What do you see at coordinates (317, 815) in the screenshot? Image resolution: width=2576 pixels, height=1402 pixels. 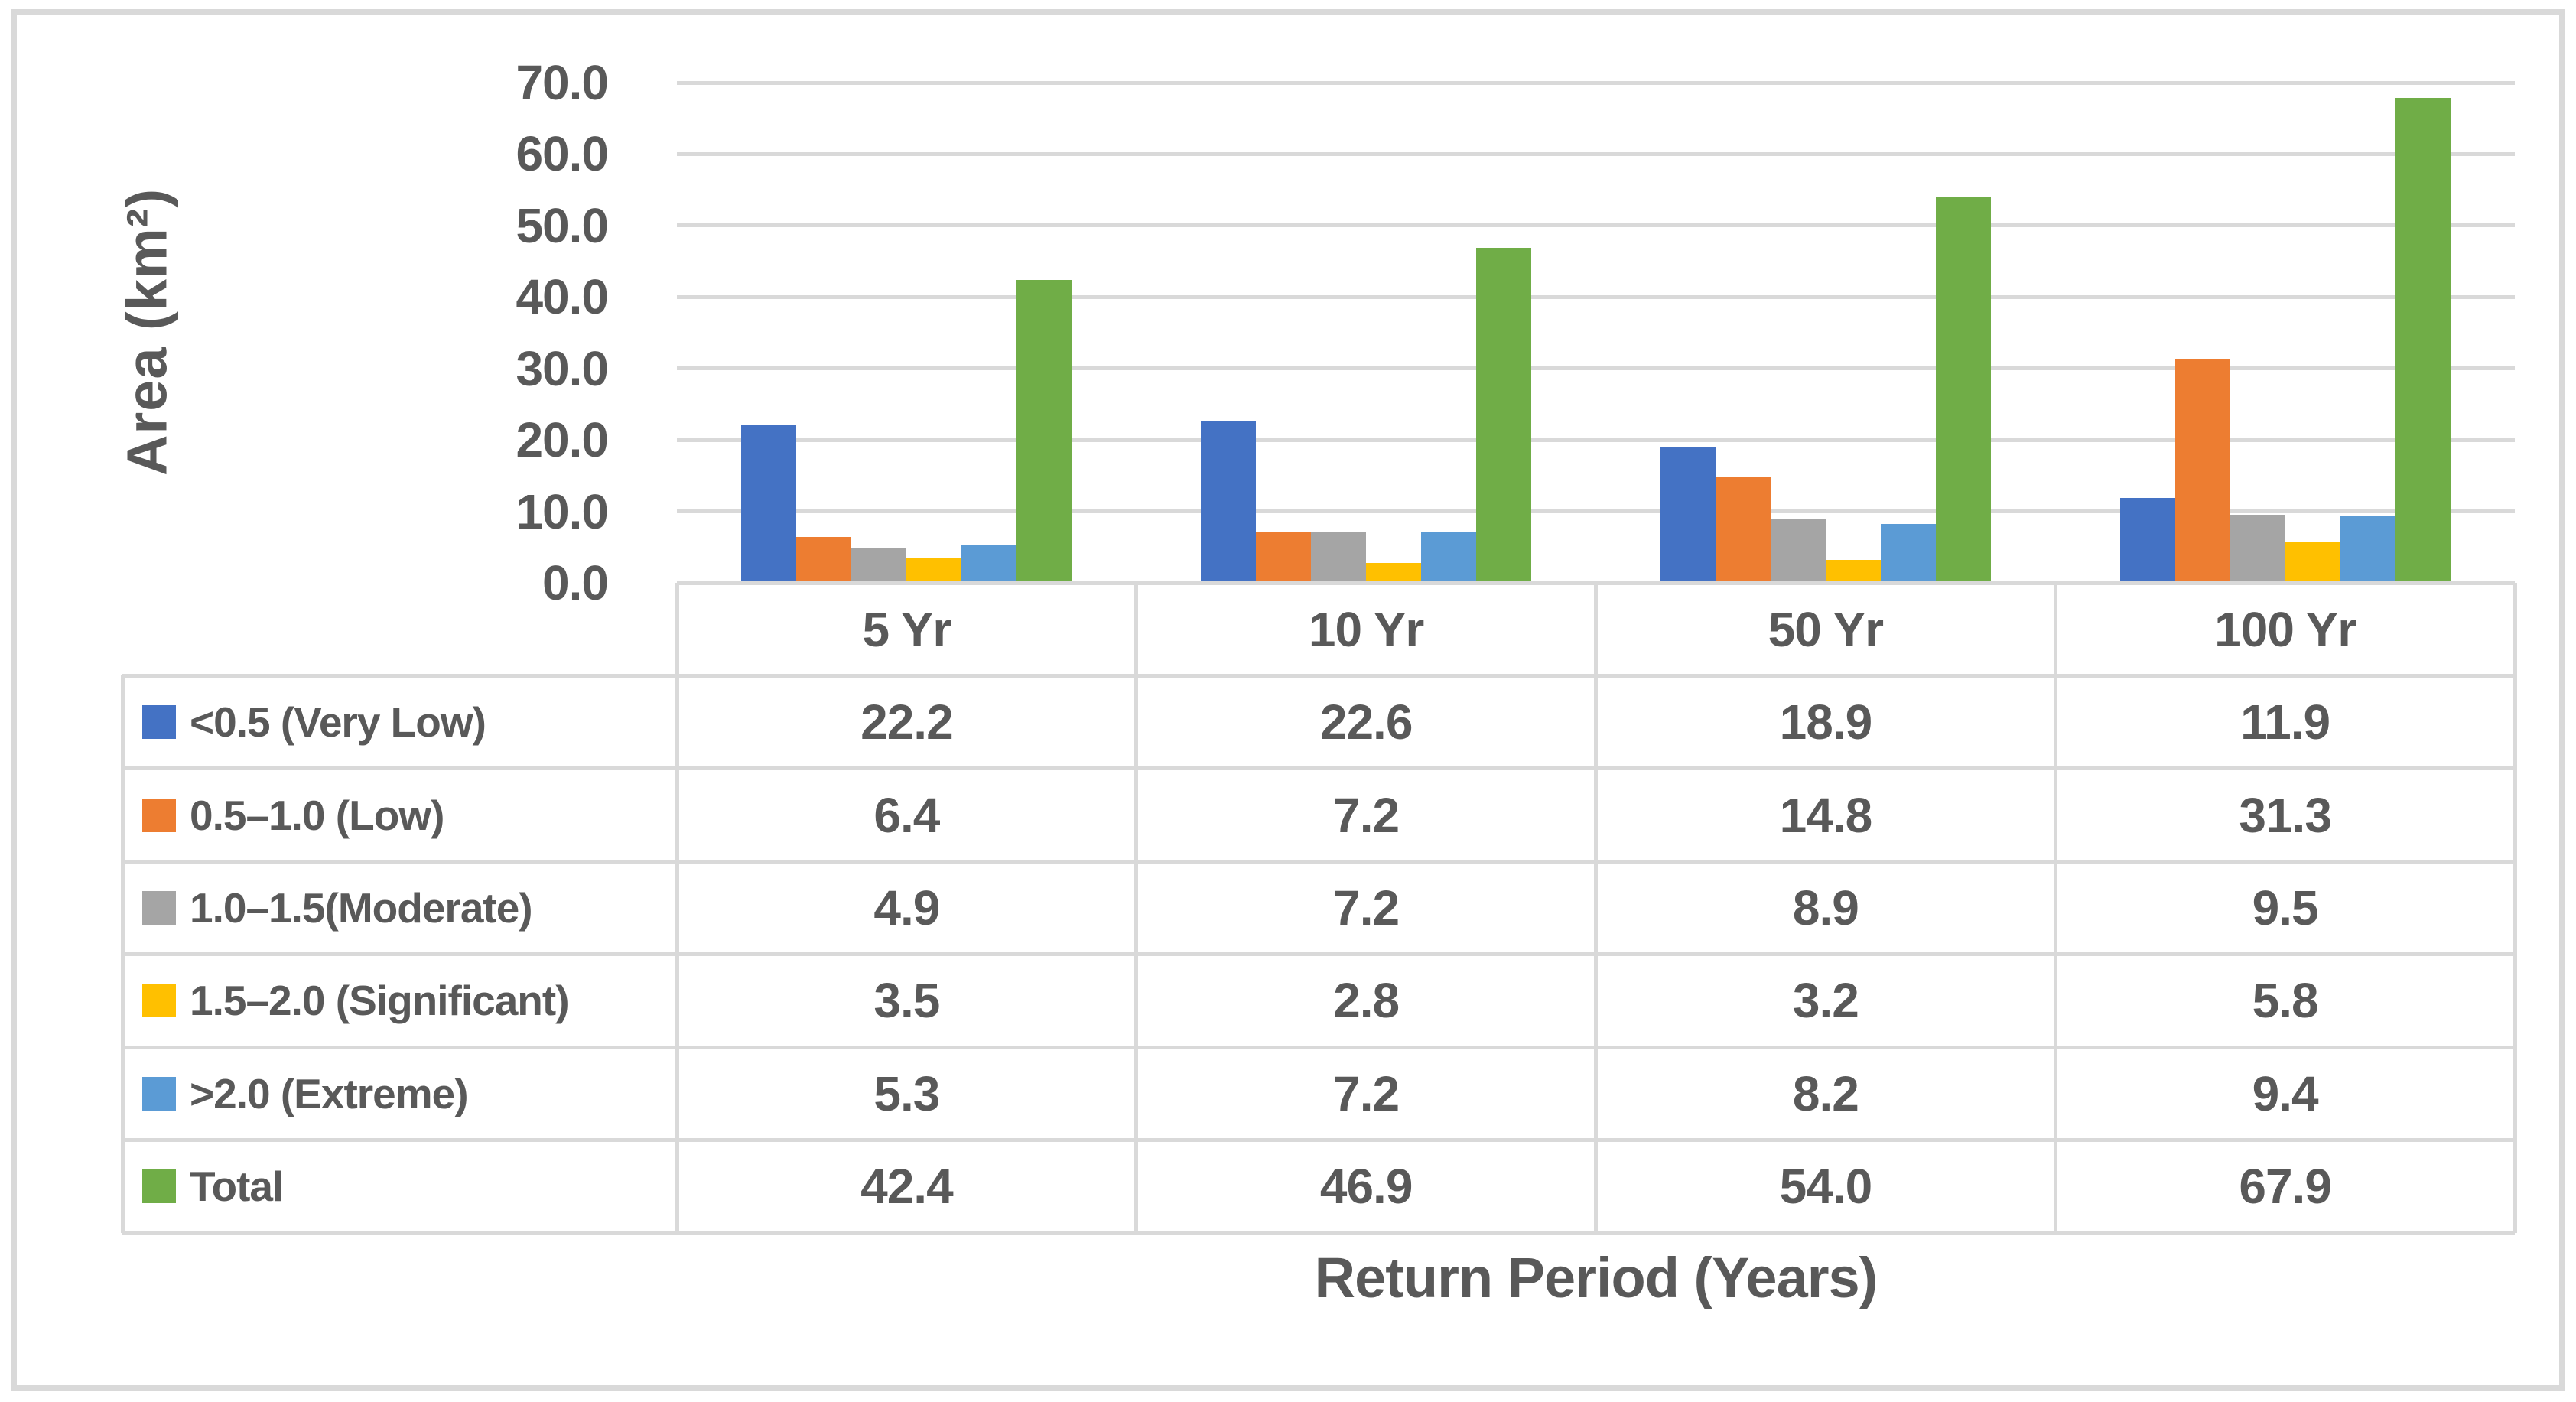 I see `legend-row-label-text: 0.5–1.0 (Low)` at bounding box center [317, 815].